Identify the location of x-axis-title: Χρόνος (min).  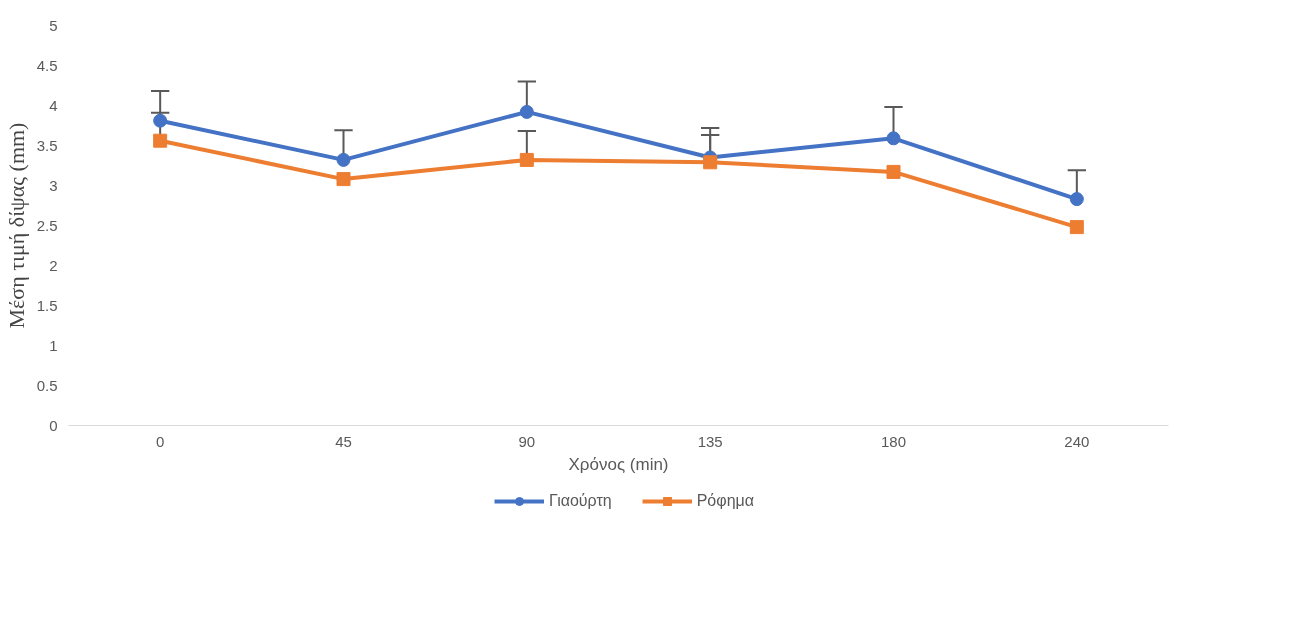
(618, 464).